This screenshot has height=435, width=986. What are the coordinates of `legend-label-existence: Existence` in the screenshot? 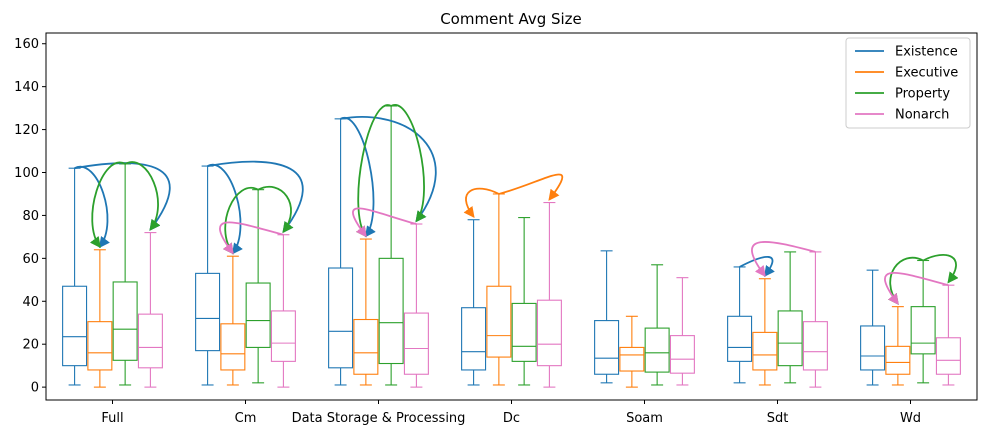 It's located at (926, 52).